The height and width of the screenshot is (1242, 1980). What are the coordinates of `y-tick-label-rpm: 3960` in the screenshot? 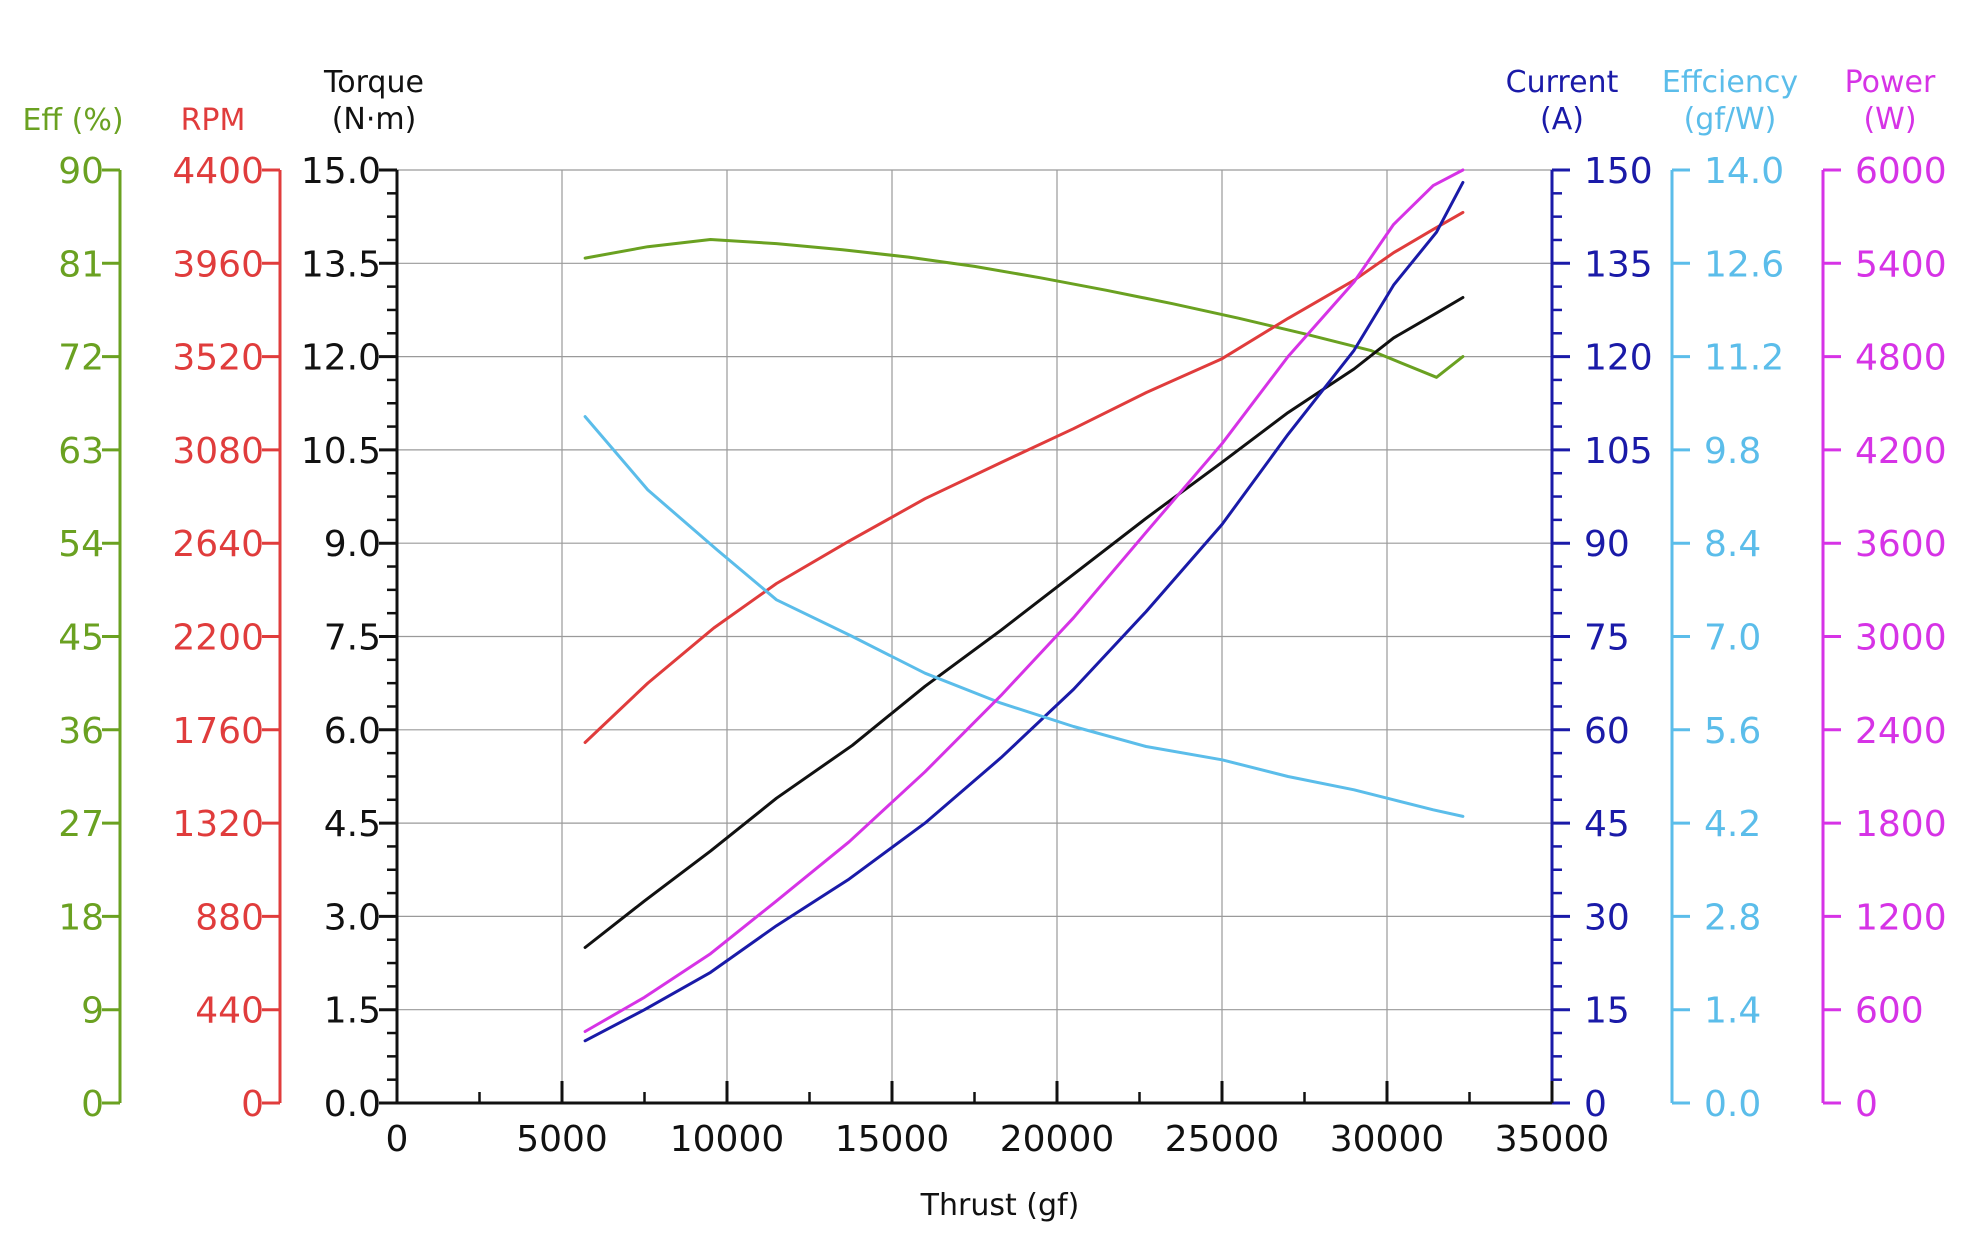 It's located at (218, 264).